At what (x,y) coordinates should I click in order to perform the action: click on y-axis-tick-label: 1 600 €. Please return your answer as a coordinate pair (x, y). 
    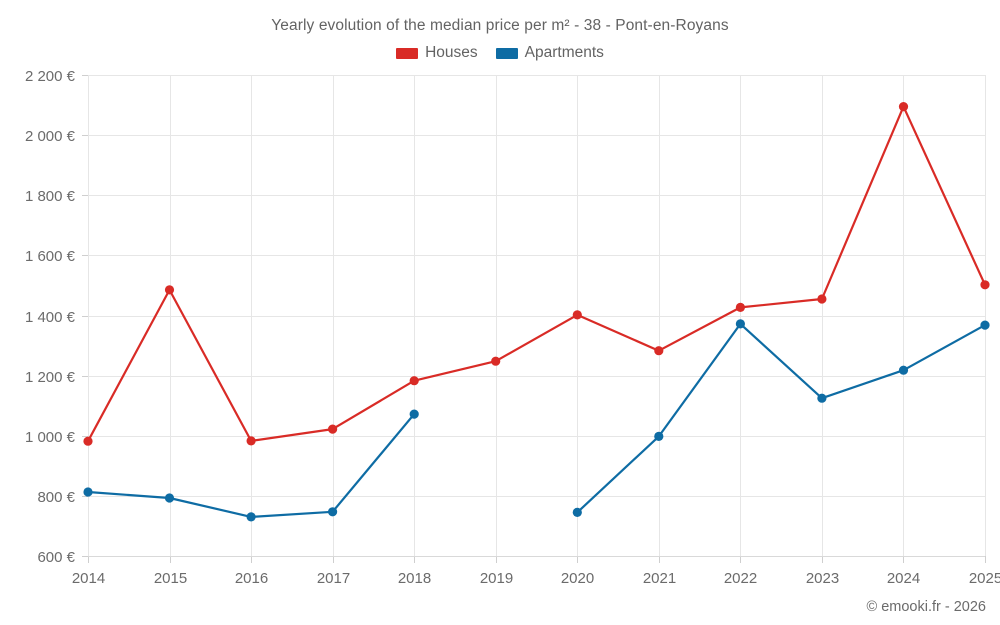
    Looking at the image, I should click on (50, 256).